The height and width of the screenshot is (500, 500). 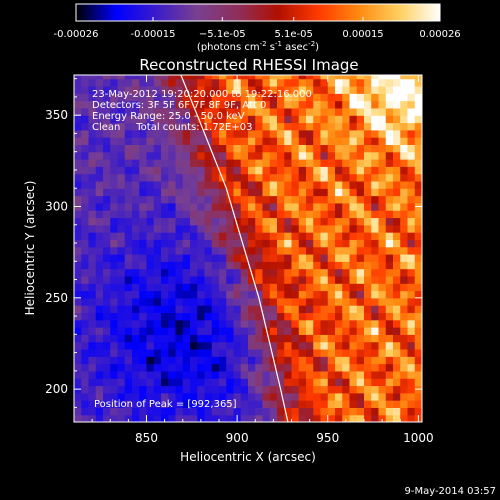 I want to click on x-tick-label: 950, so click(x=327, y=438).